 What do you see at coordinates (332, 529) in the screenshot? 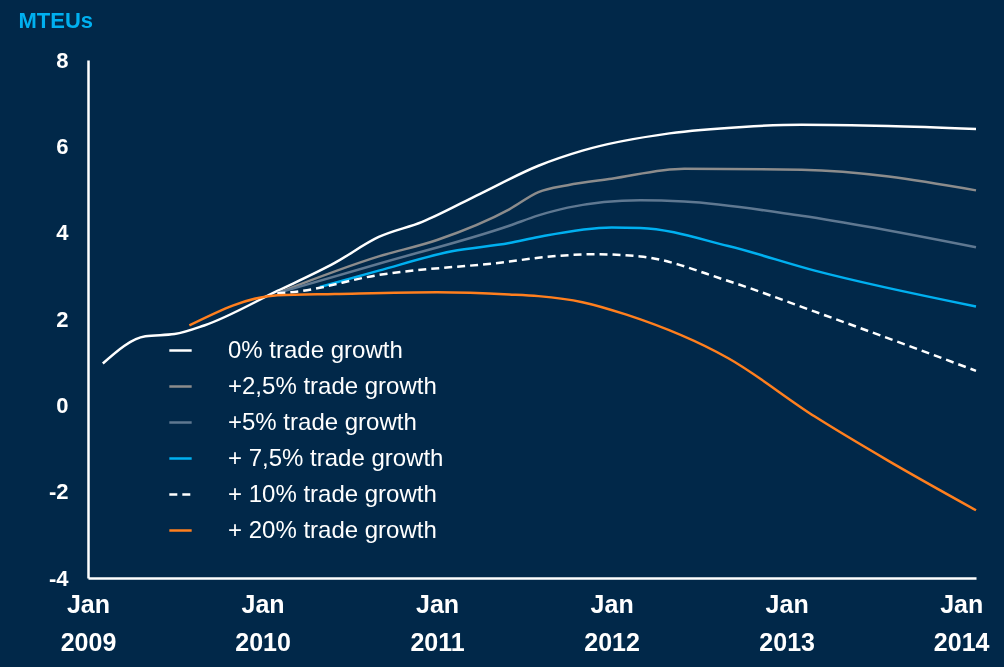
I see `legend-label: + 20% trade growth` at bounding box center [332, 529].